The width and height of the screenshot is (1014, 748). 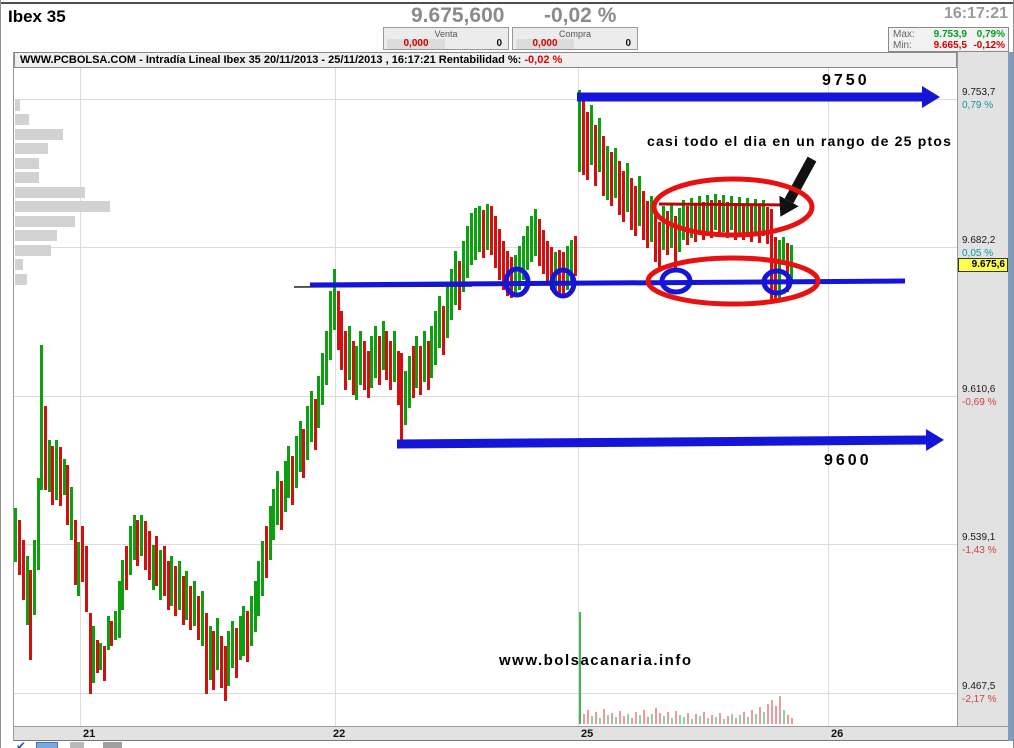 I want to click on compra-quantity: 0, so click(x=628, y=43).